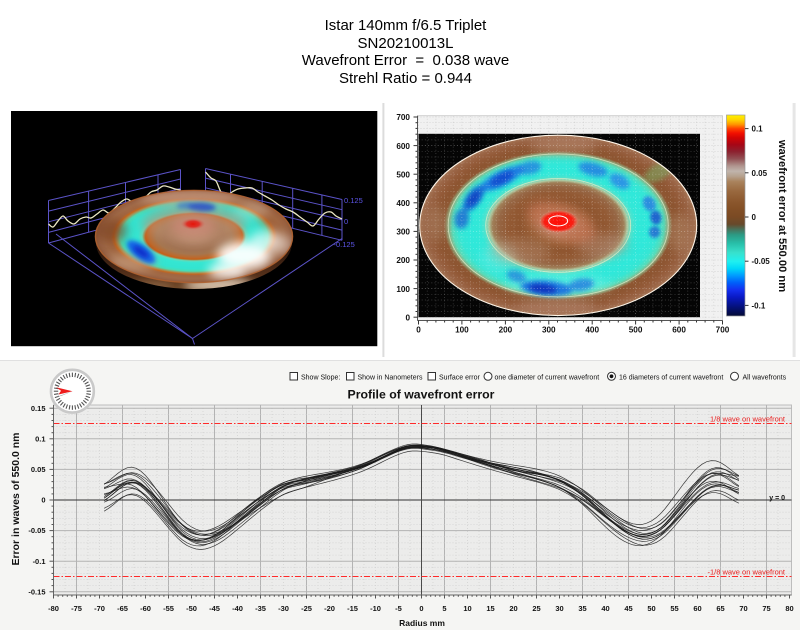 This screenshot has width=800, height=630. Describe the element at coordinates (390, 377) in the screenshot. I see `svg-text: Show in Nanometers` at that location.